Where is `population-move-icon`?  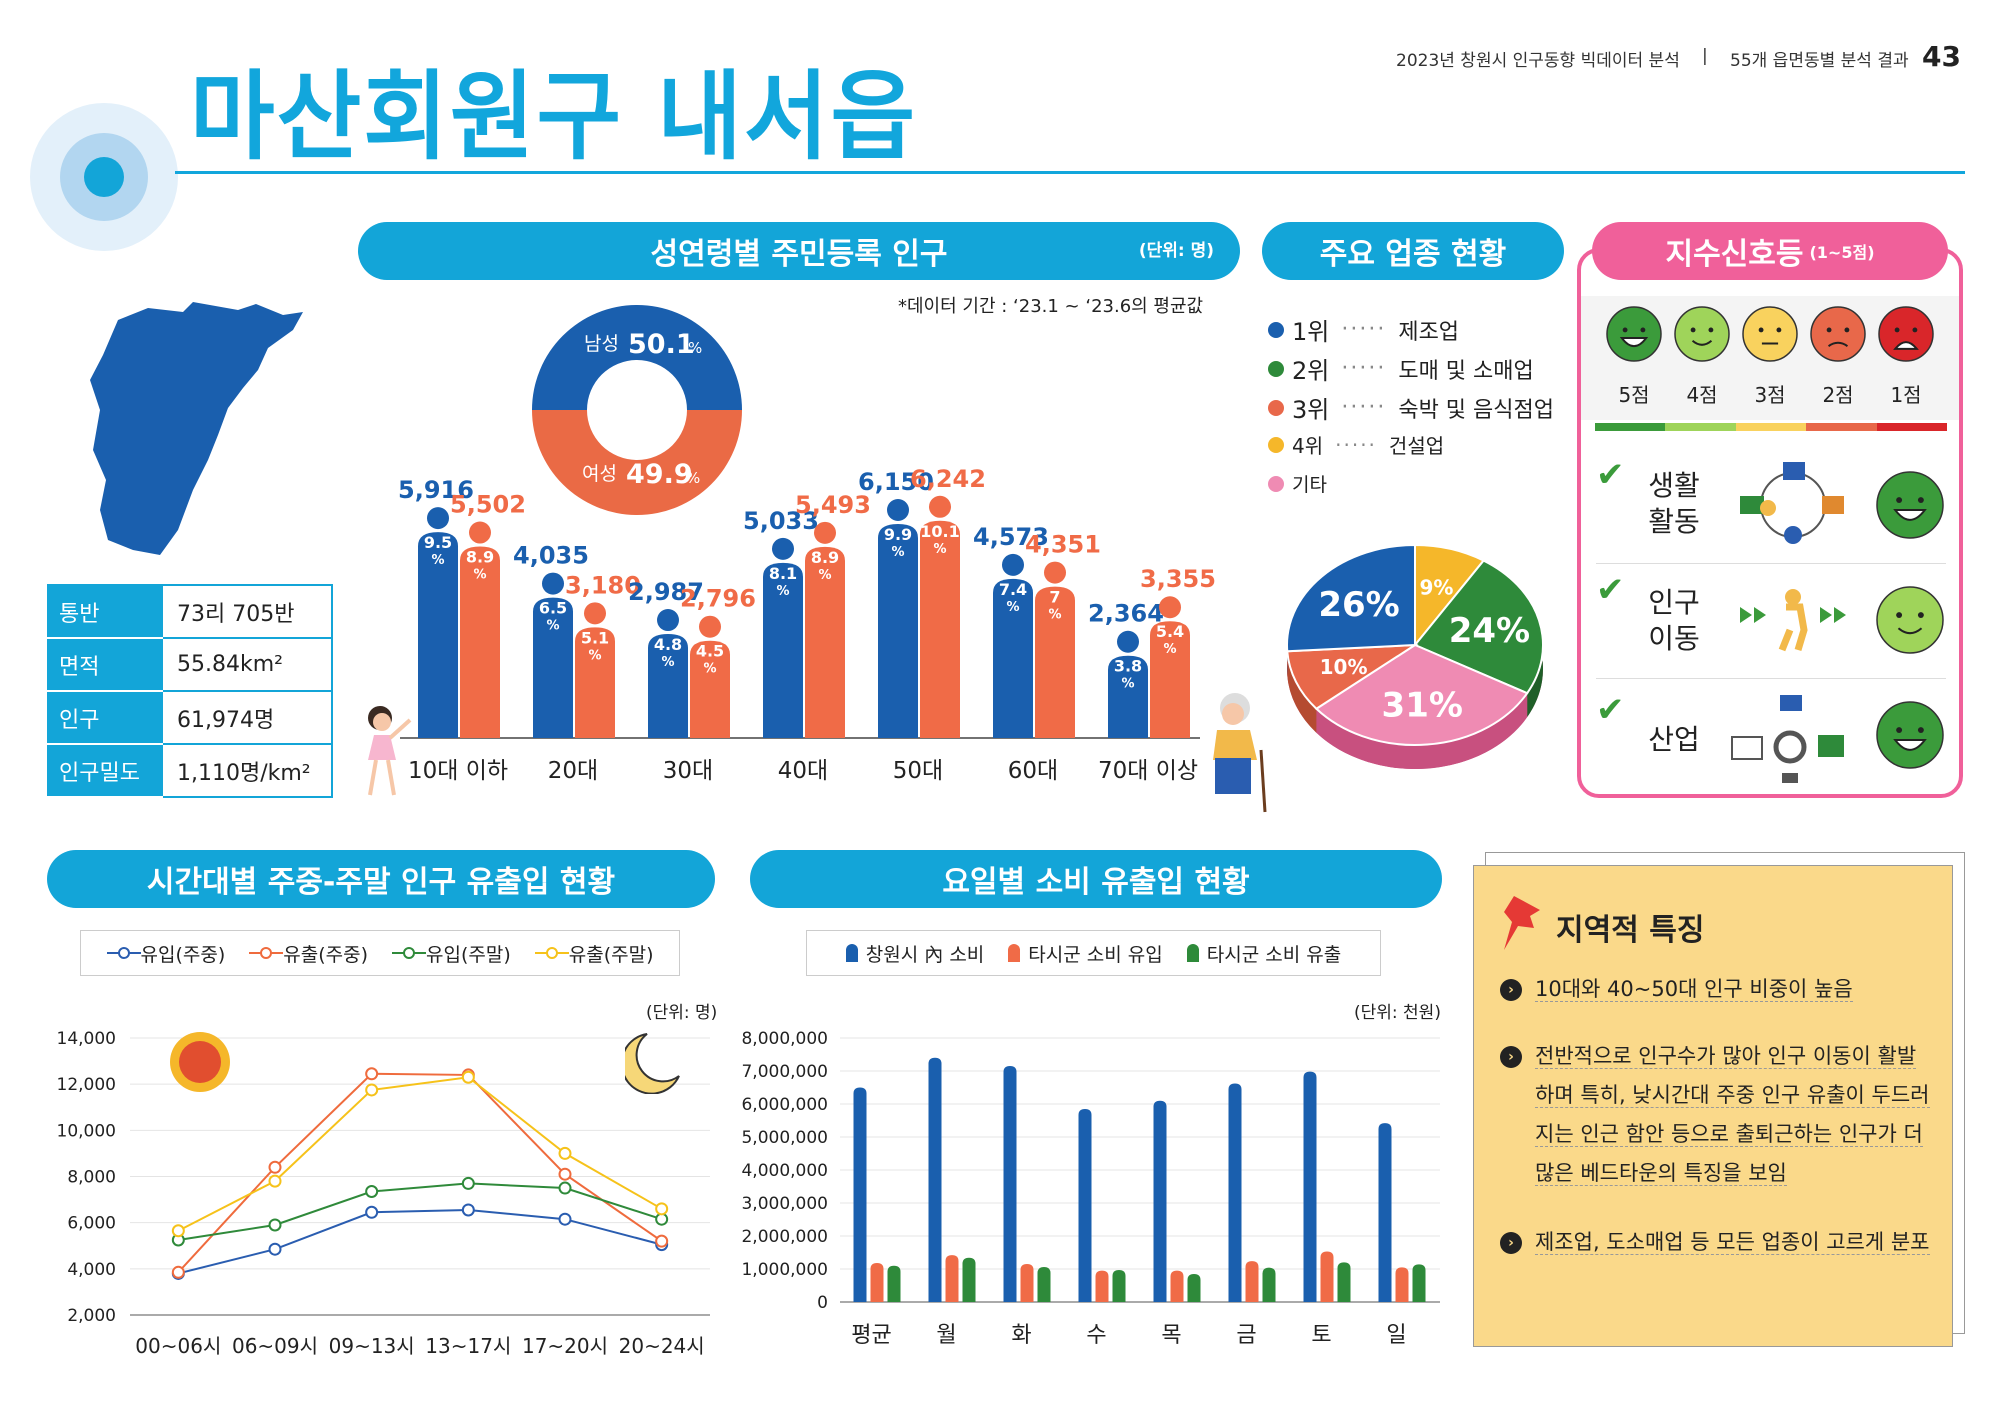
population-move-icon is located at coordinates (1793, 620).